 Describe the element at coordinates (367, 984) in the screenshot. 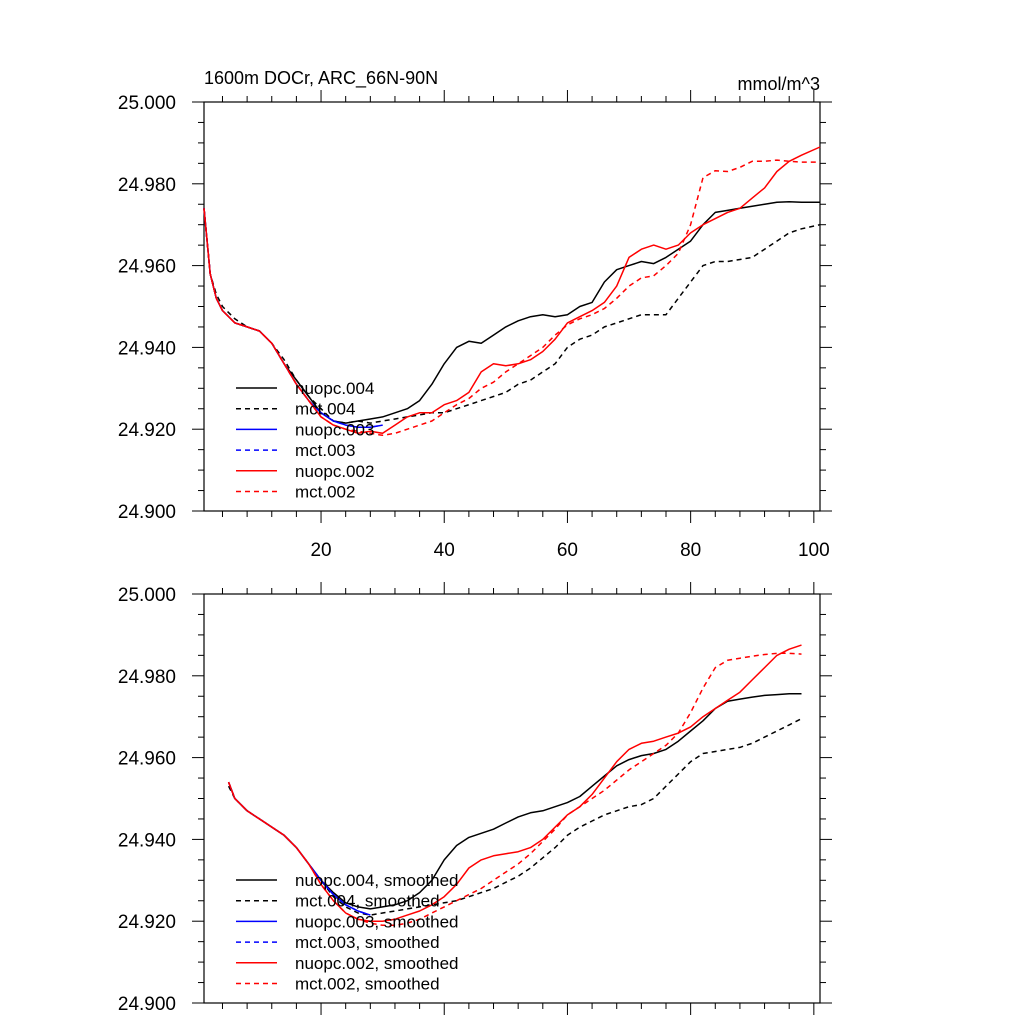

I see `legend-label: mct.002, smoothed` at that location.